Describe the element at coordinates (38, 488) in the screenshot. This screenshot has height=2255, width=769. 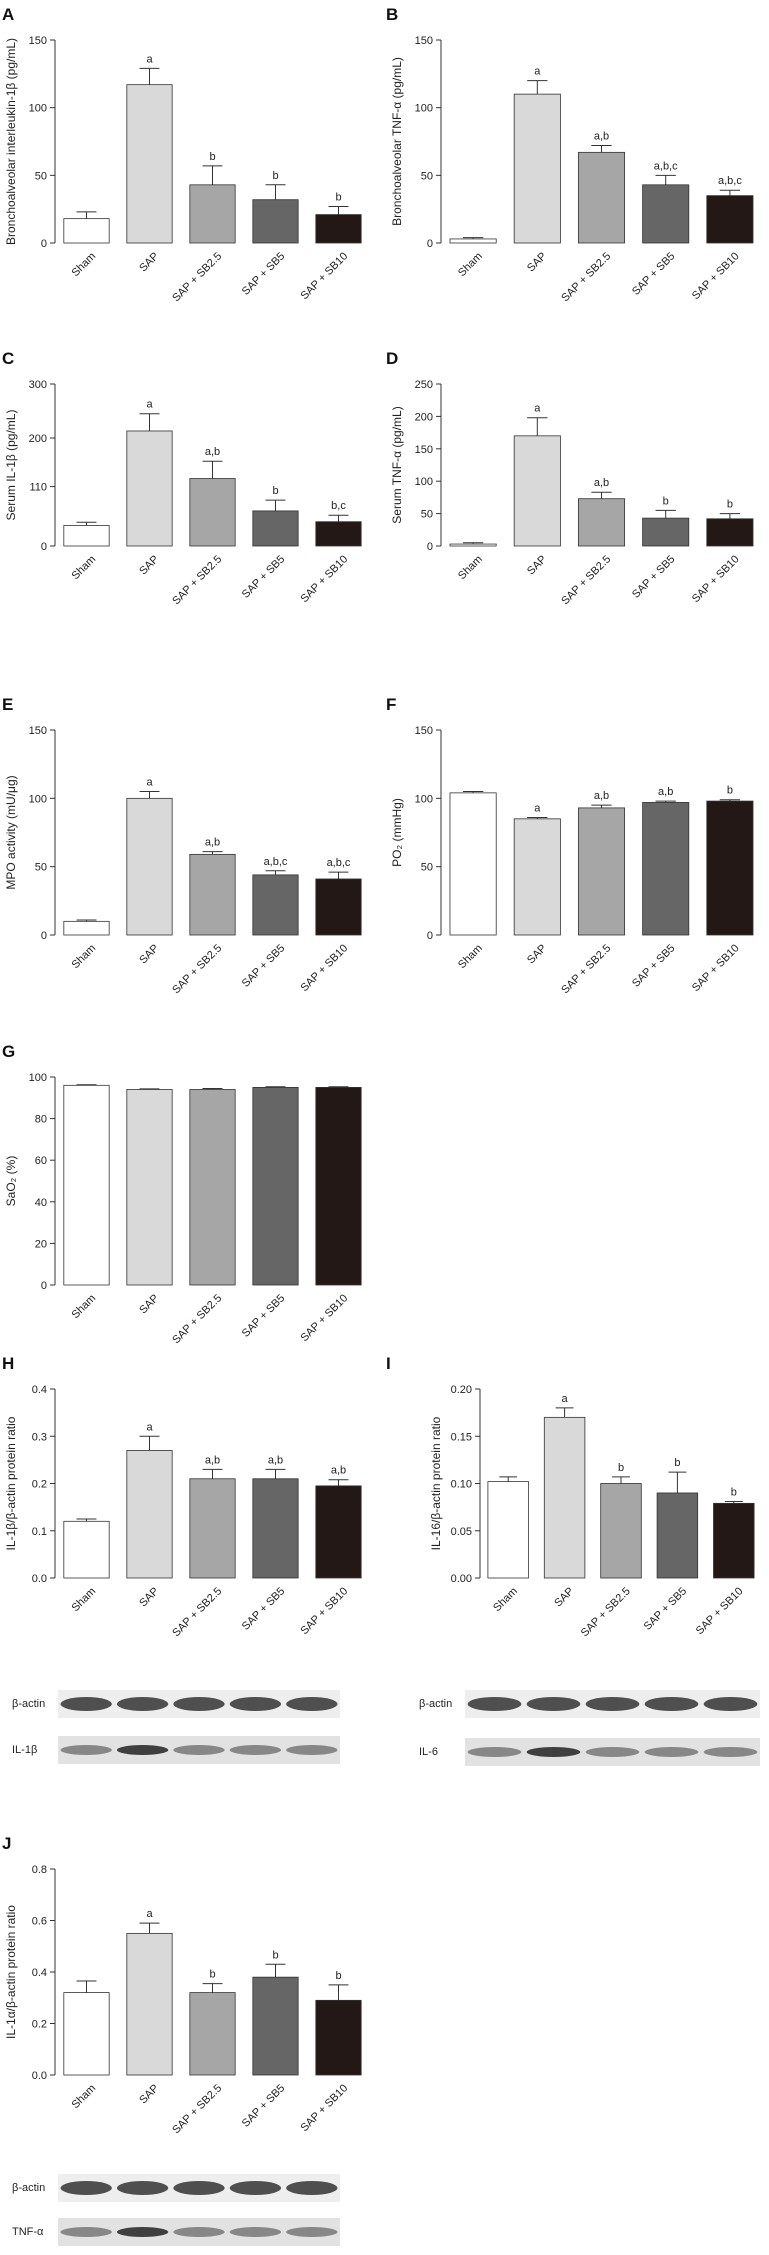
I see `y-tick-label: 110` at that location.